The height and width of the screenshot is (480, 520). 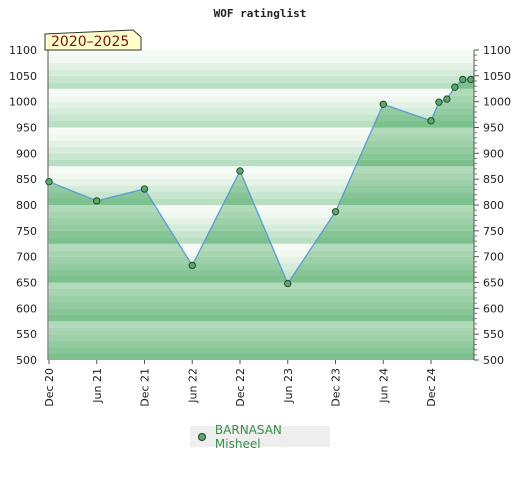 I want to click on y-tick-label-right: 650, so click(x=493, y=283).